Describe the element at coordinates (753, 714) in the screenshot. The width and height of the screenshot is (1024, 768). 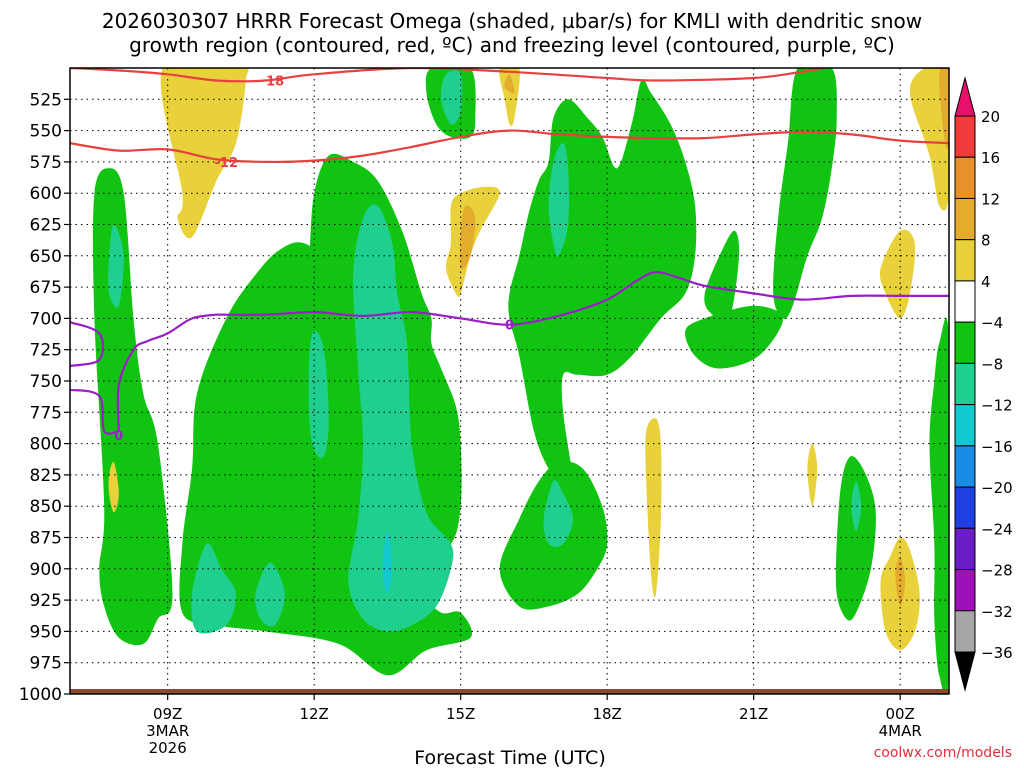
I see `x-tick-label-21Z: 21Z` at that location.